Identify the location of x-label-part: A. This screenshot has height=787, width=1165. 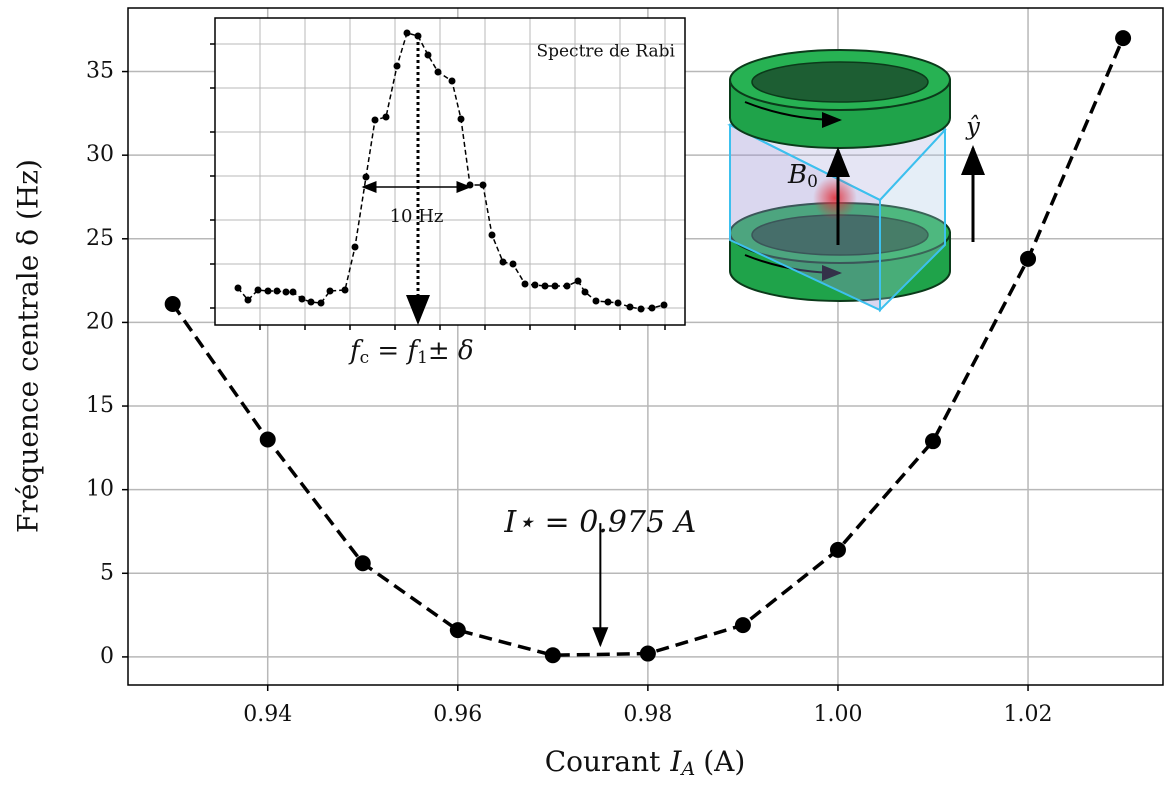
(687, 769).